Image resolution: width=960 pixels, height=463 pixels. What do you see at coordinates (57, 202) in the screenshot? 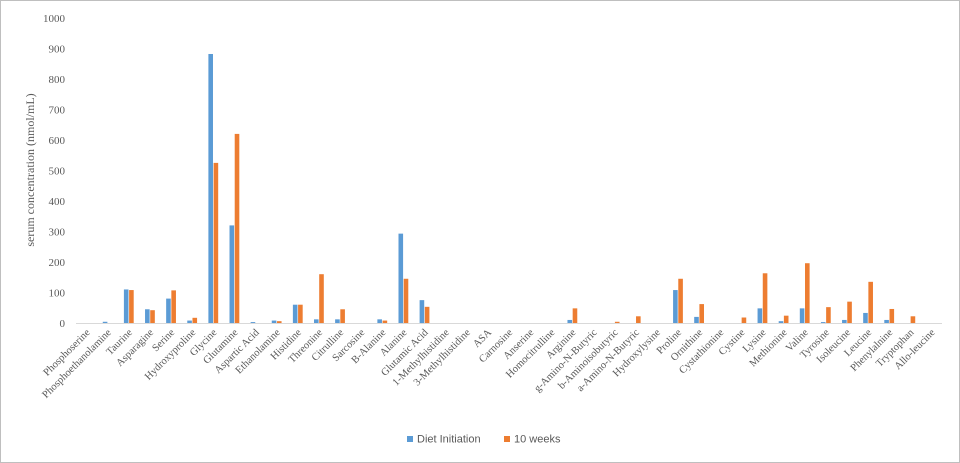
I see `y-tick-label: 400` at bounding box center [57, 202].